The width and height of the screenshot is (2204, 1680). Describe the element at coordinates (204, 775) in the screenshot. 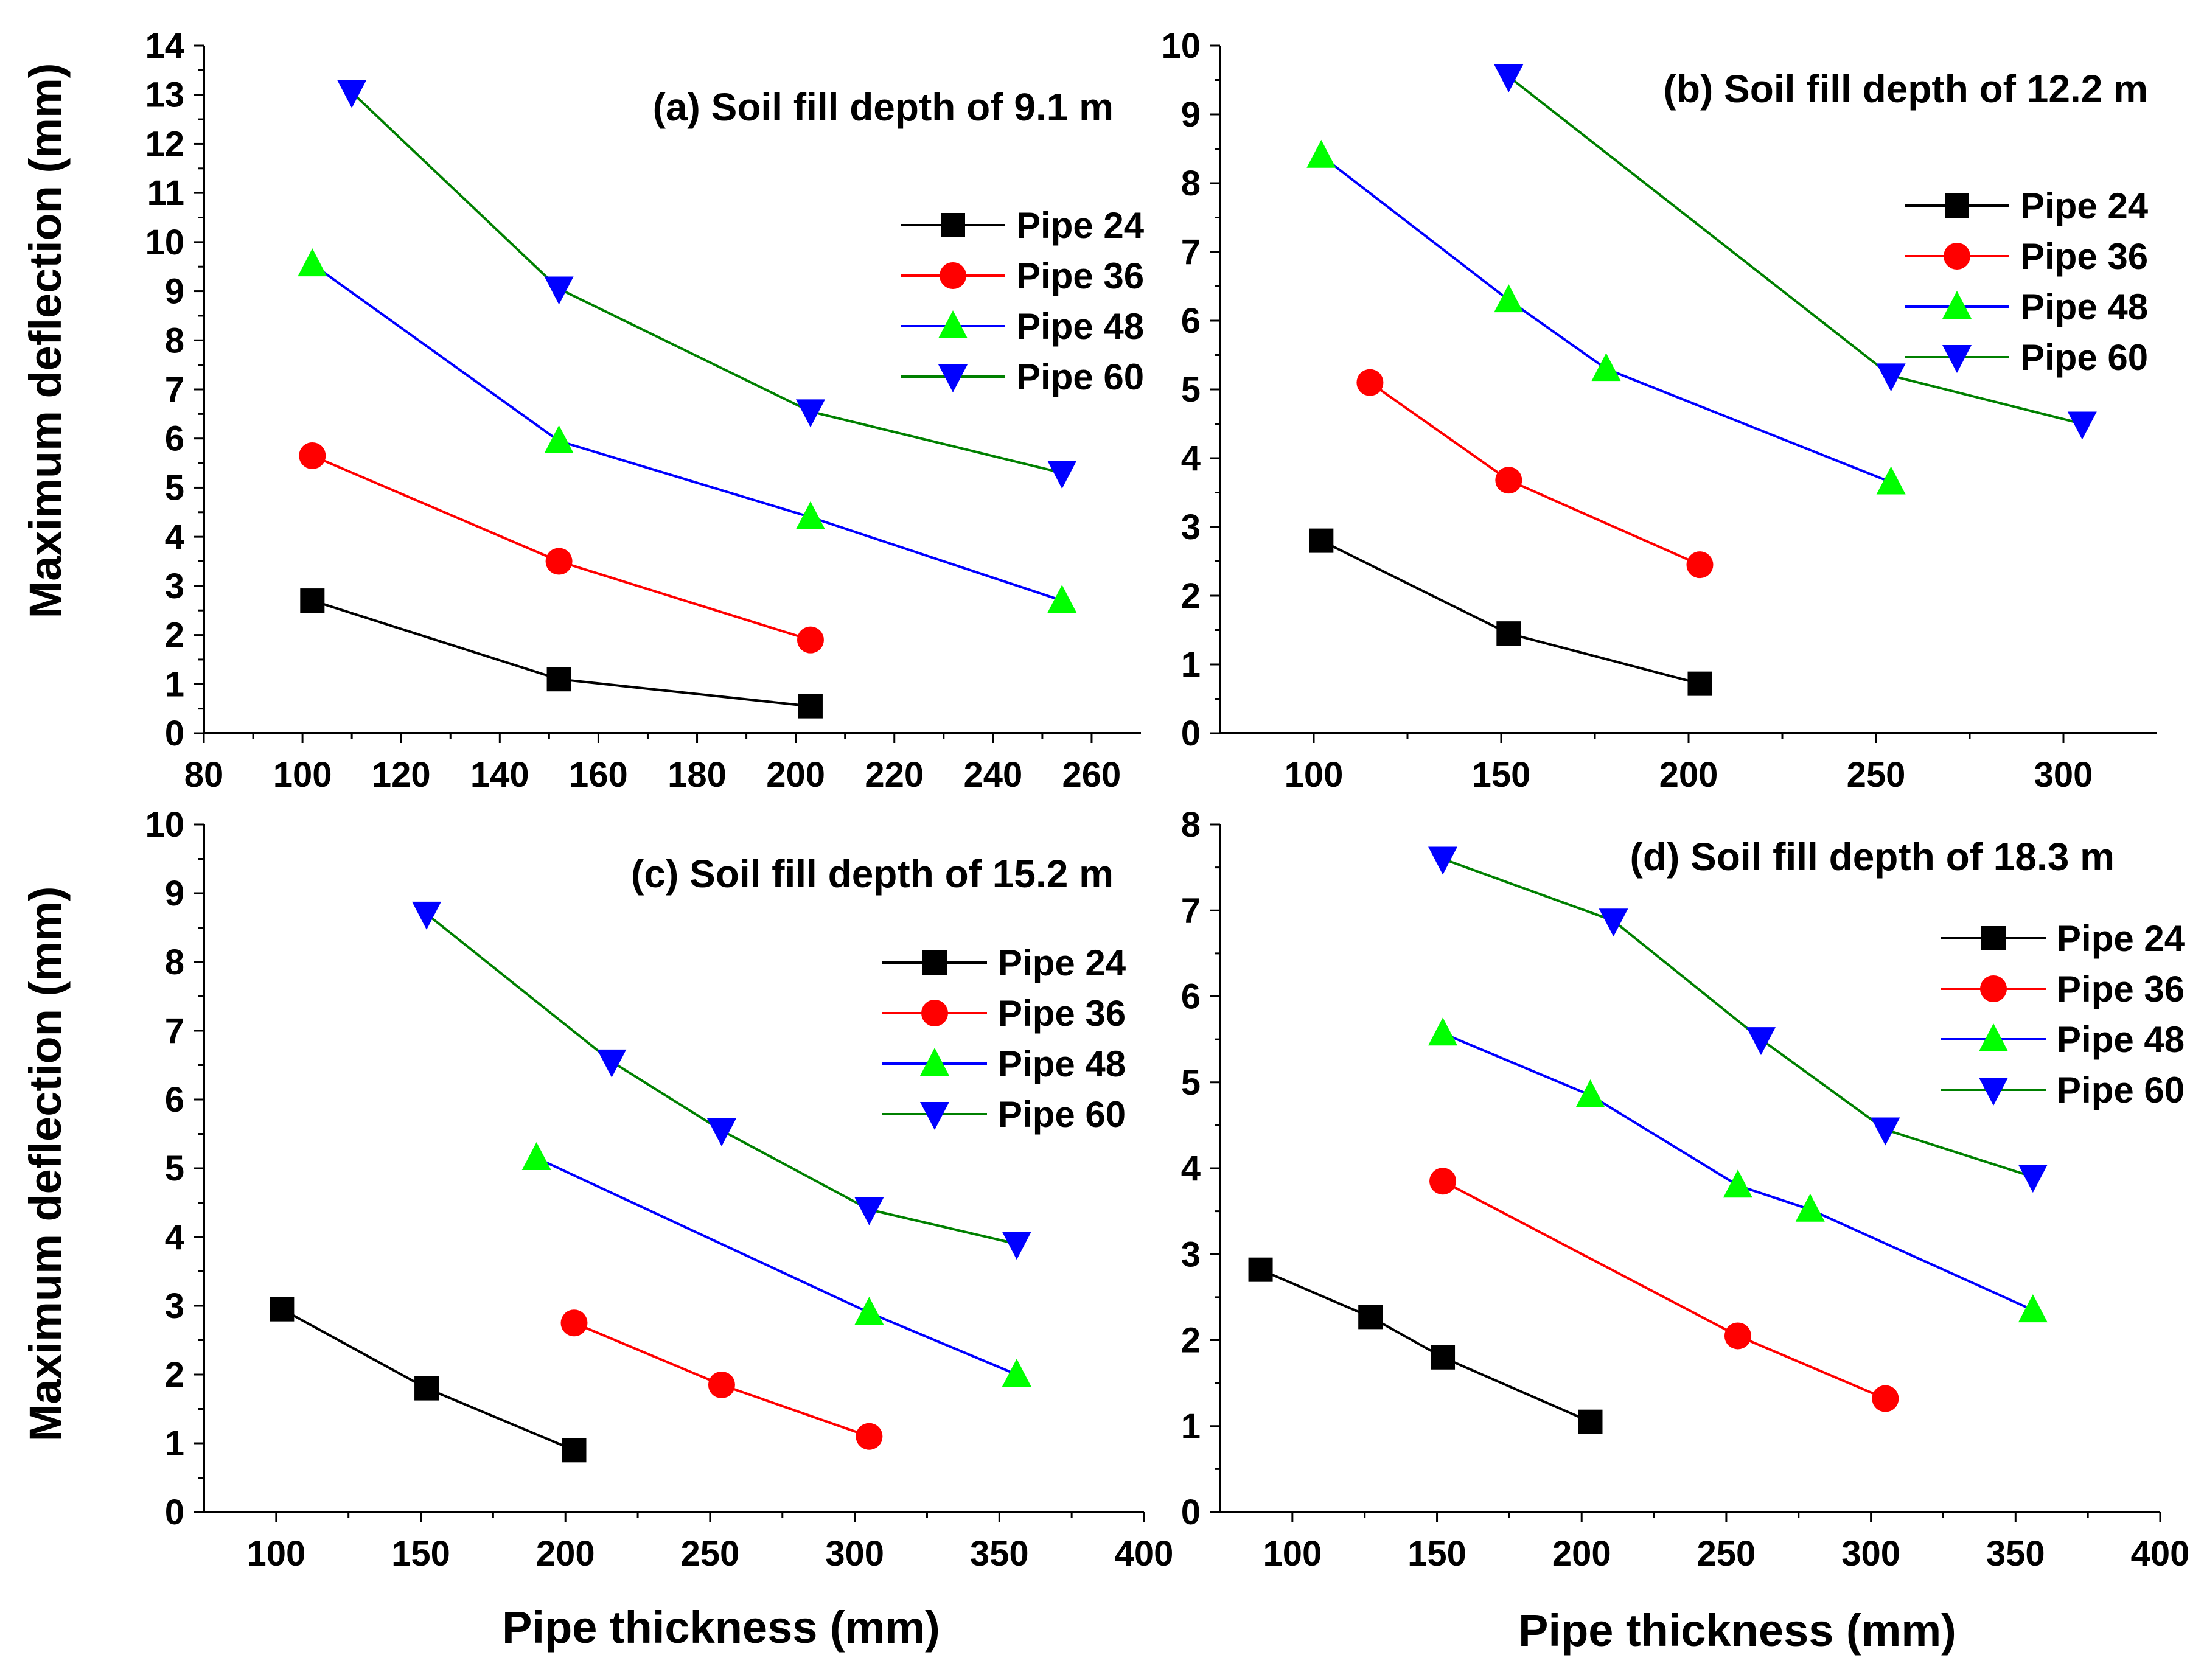

I see `x-tick-label: 80` at that location.